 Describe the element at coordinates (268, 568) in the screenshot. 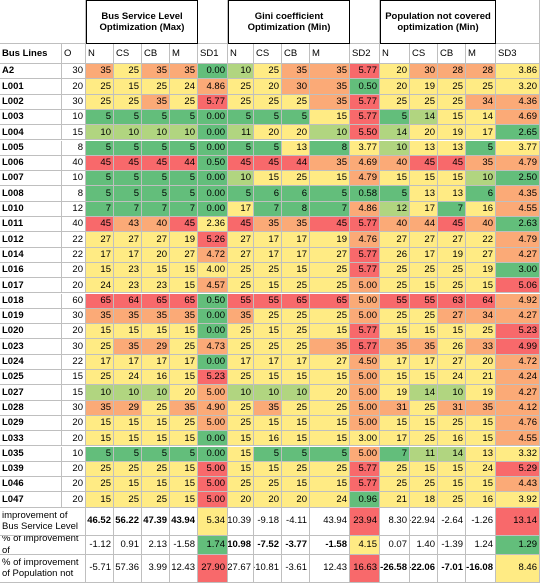

I see `summary-cell: -10.81` at that location.